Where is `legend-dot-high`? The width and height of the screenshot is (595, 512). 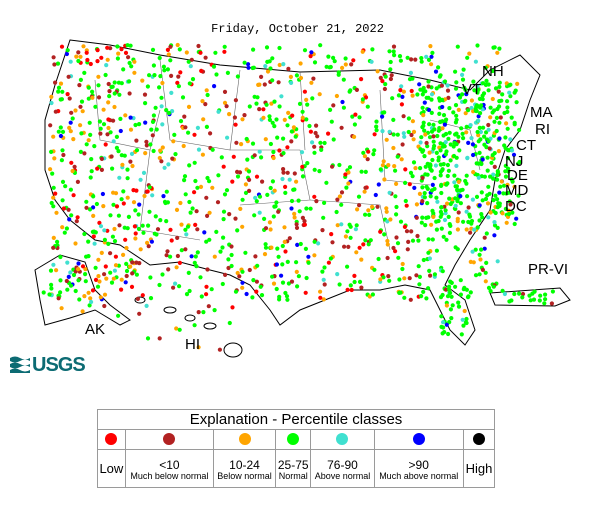
legend-dot-high is located at coordinates (478, 439).